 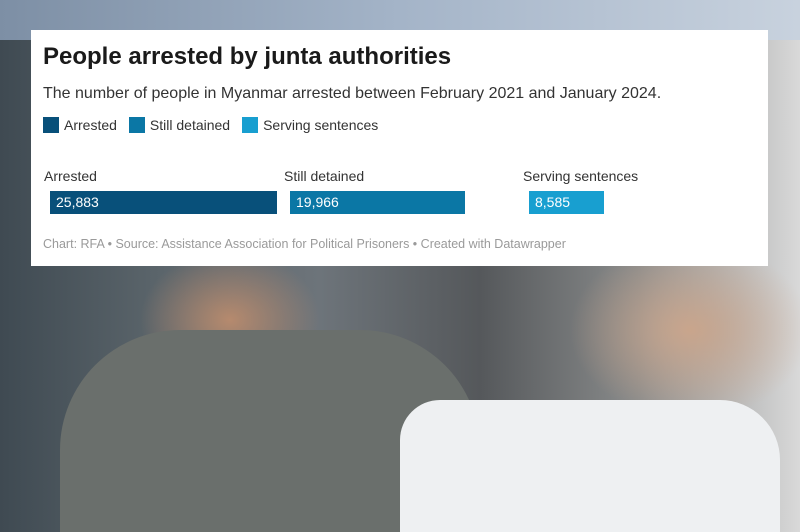 What do you see at coordinates (70, 176) in the screenshot?
I see `category-label: Arrested` at bounding box center [70, 176].